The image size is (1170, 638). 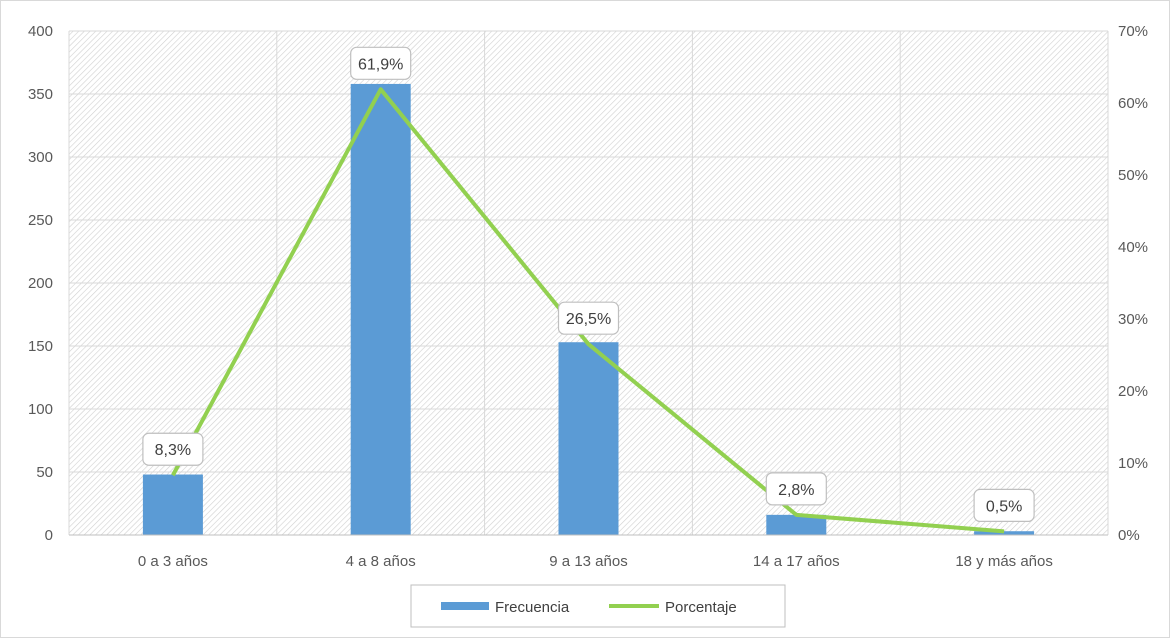 I want to click on y-left-tick-label: 300, so click(x=40, y=157).